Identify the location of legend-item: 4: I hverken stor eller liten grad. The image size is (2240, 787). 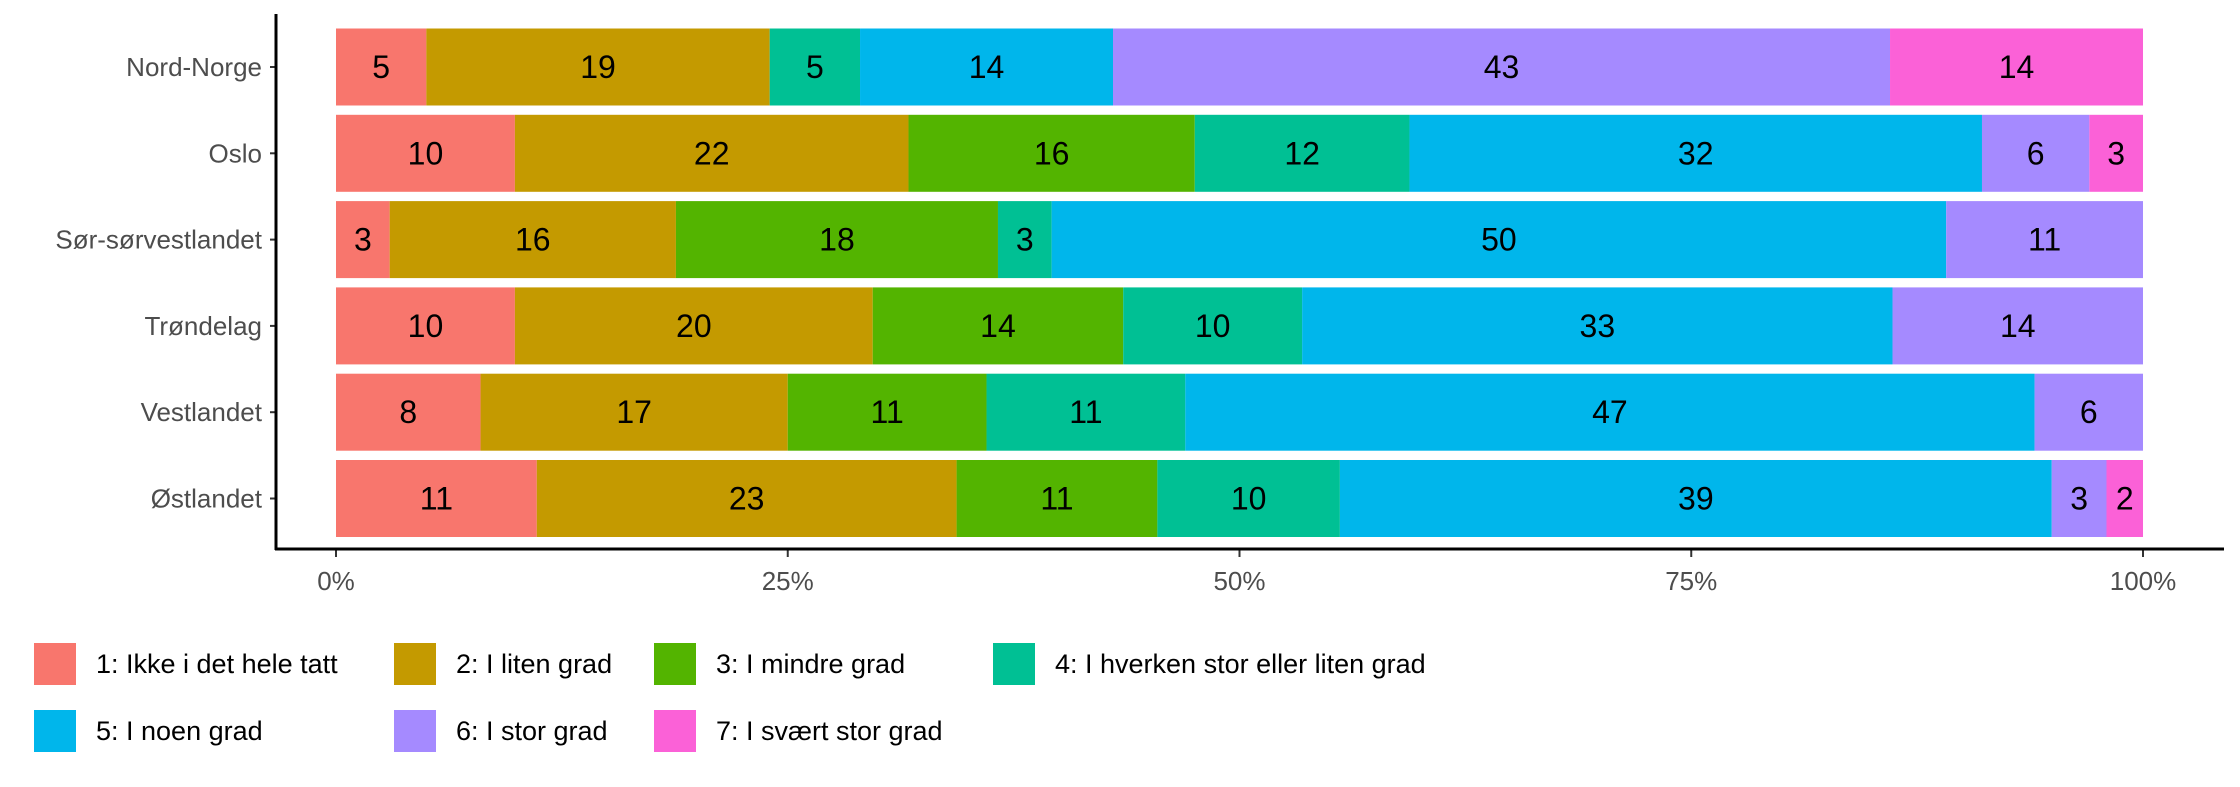
(1209, 664).